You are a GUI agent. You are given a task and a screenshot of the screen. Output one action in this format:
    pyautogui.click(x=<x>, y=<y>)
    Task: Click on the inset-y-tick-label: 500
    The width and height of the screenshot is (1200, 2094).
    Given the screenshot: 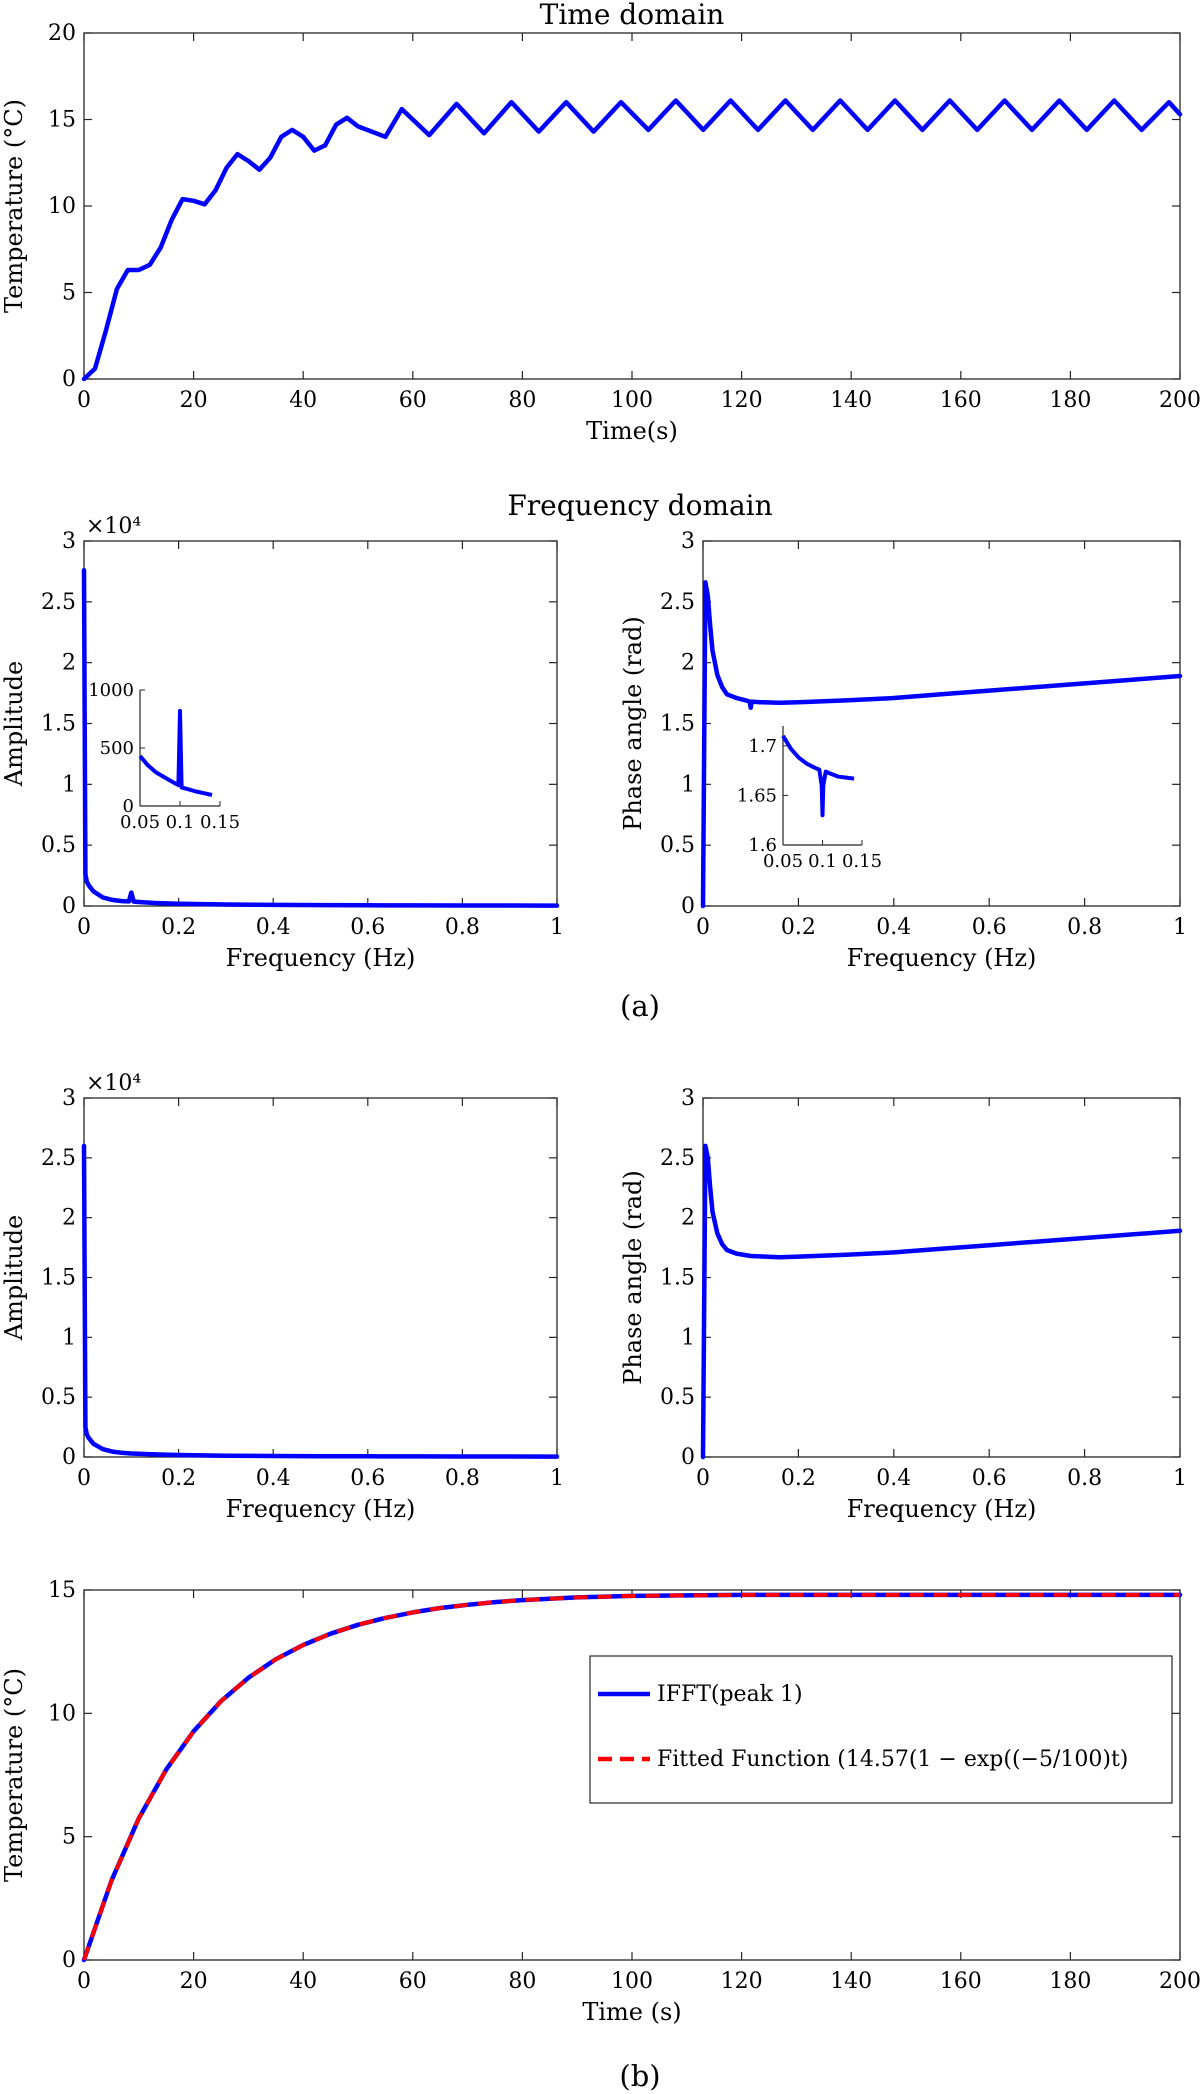 What is the action you would take?
    pyautogui.click(x=117, y=748)
    